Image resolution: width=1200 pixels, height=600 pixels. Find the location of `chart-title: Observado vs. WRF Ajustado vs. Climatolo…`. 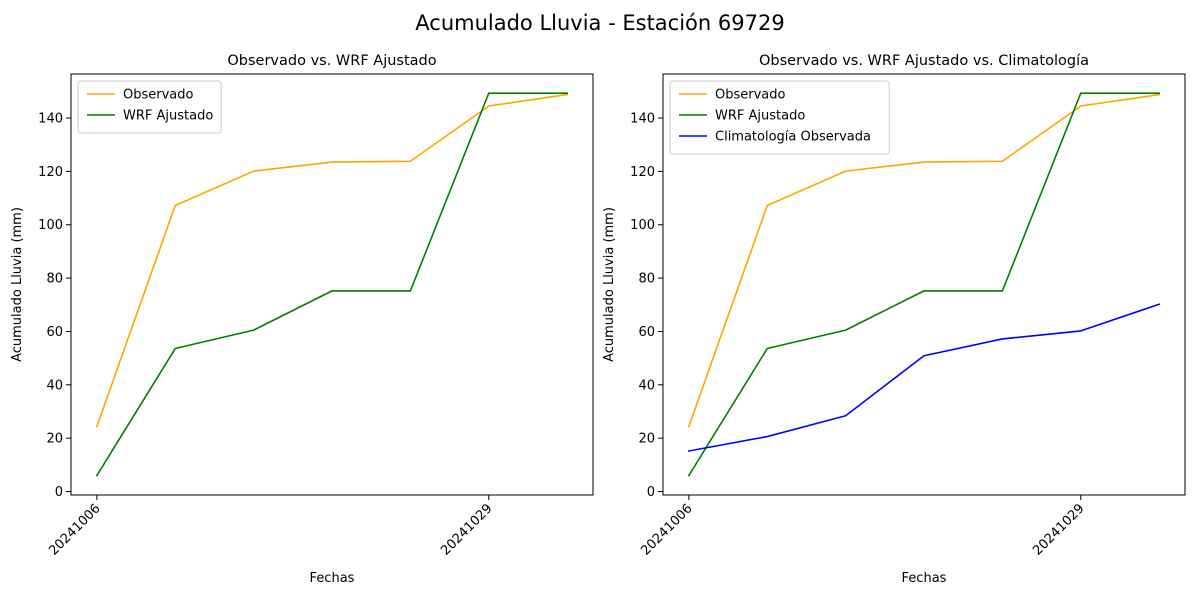

chart-title: Observado vs. WRF Ajustado vs. Climatolo… is located at coordinates (924, 61).